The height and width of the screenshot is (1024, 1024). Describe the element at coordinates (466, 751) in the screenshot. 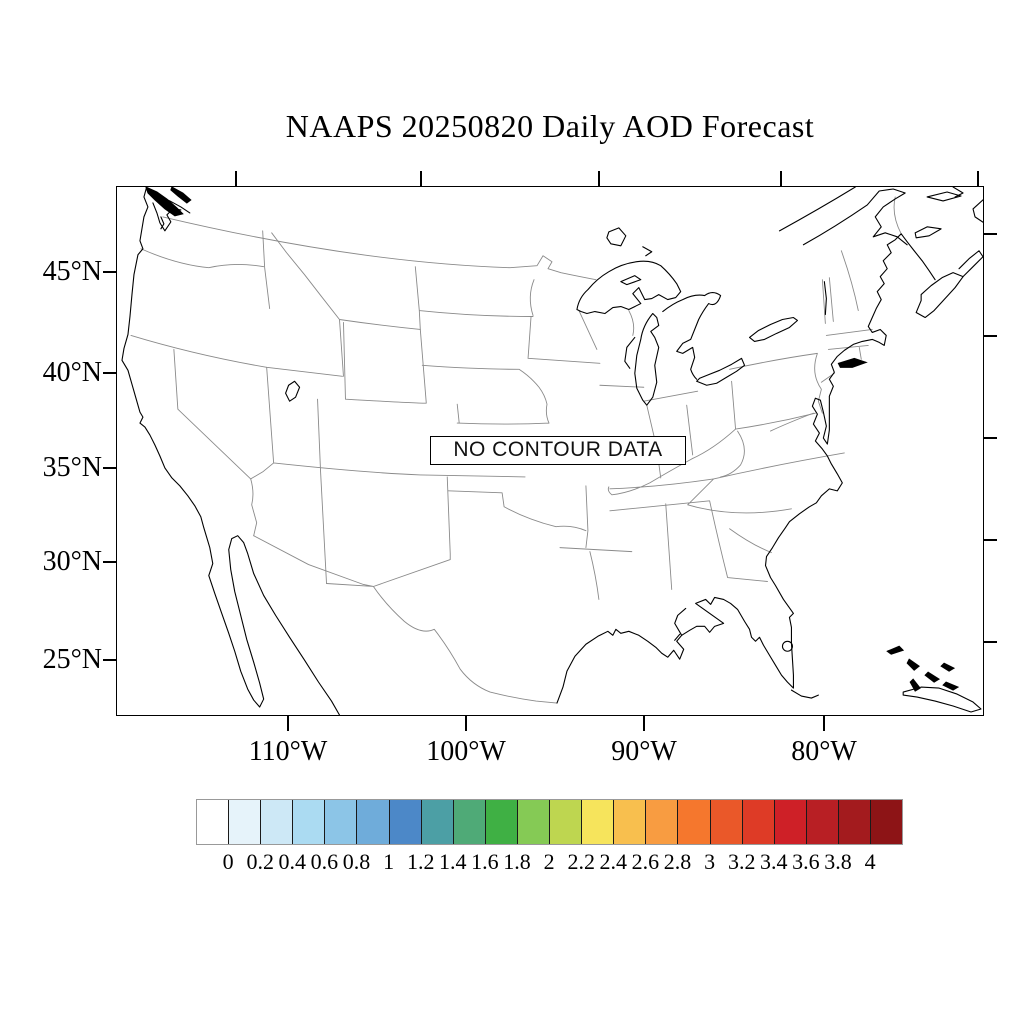

I see `lon-label-100w: 100°W` at that location.